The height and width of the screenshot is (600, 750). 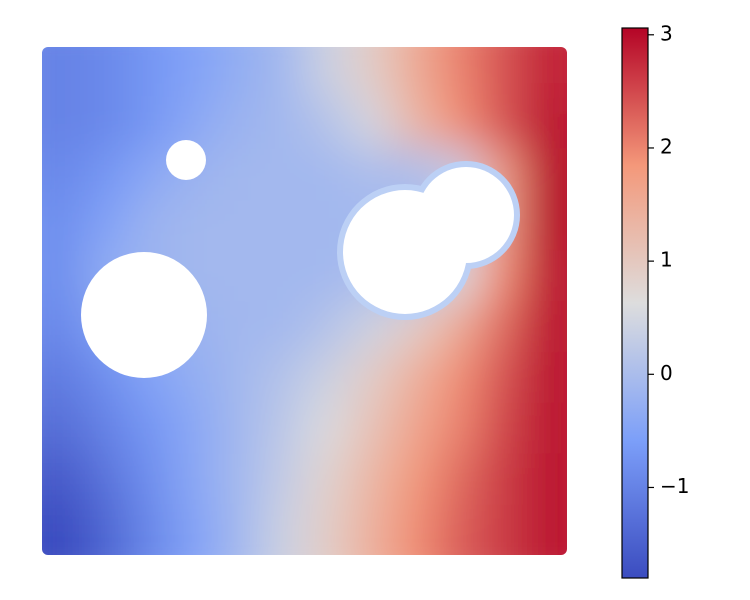 I want to click on colorbar-tick-label: 3, so click(x=666, y=33).